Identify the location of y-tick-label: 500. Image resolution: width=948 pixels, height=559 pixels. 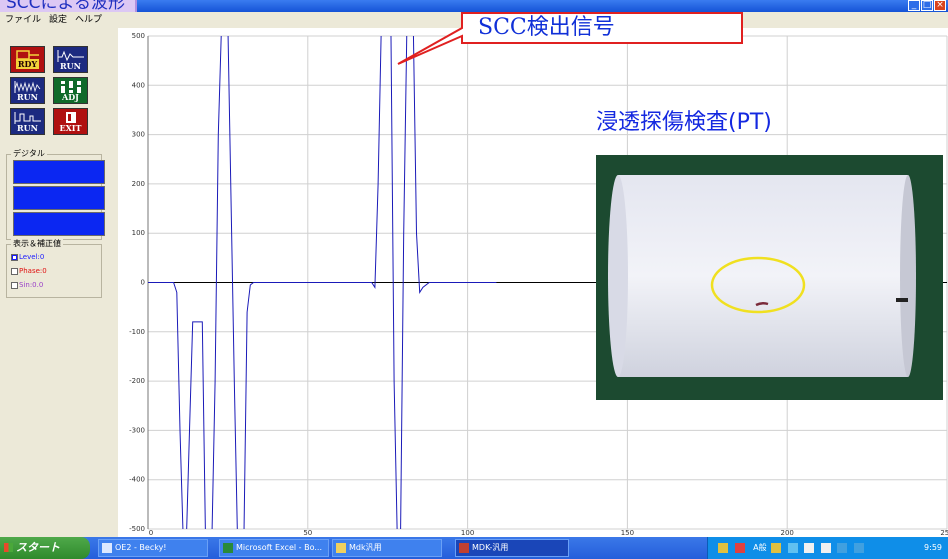
(138, 36).